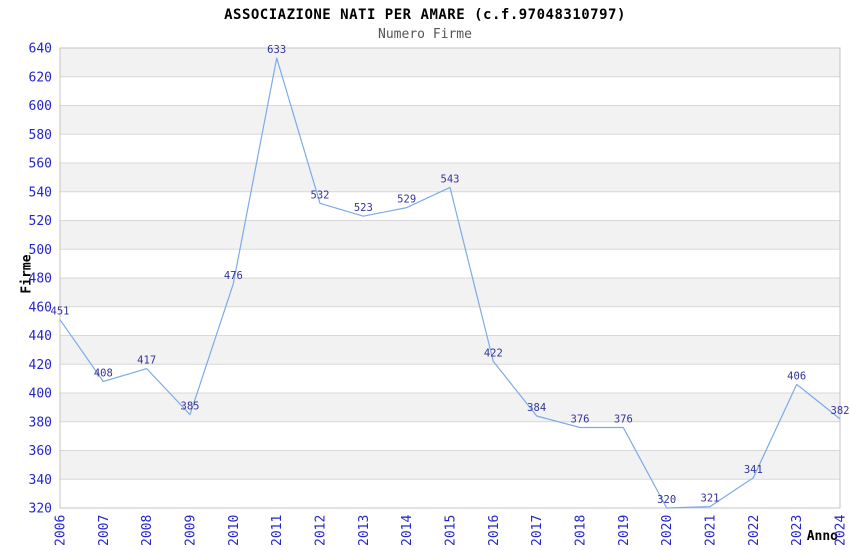  I want to click on y-tick-label: 480, so click(40, 279).